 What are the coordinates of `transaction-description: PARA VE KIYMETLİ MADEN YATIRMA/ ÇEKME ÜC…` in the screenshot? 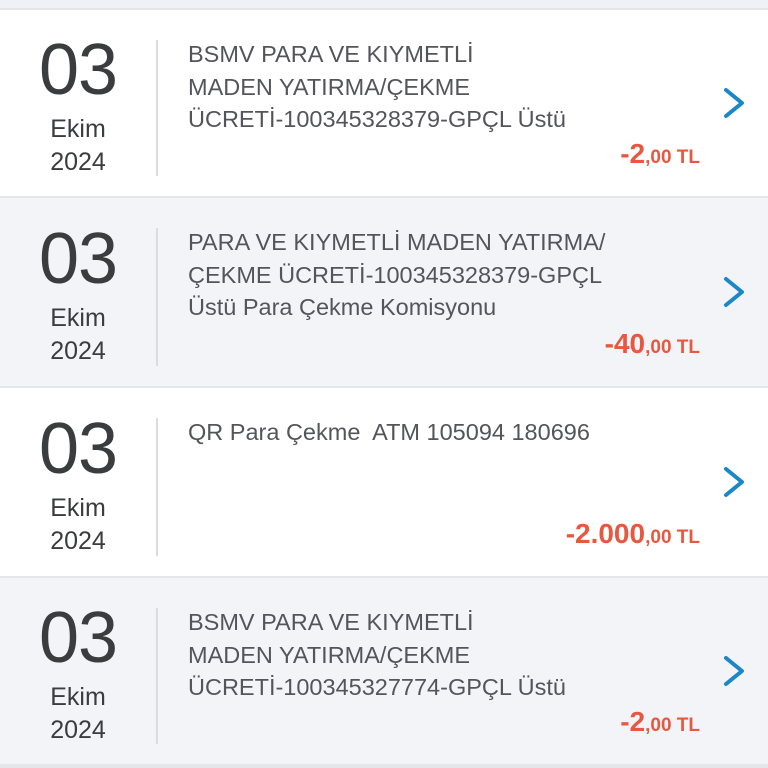 It's located at (397, 274).